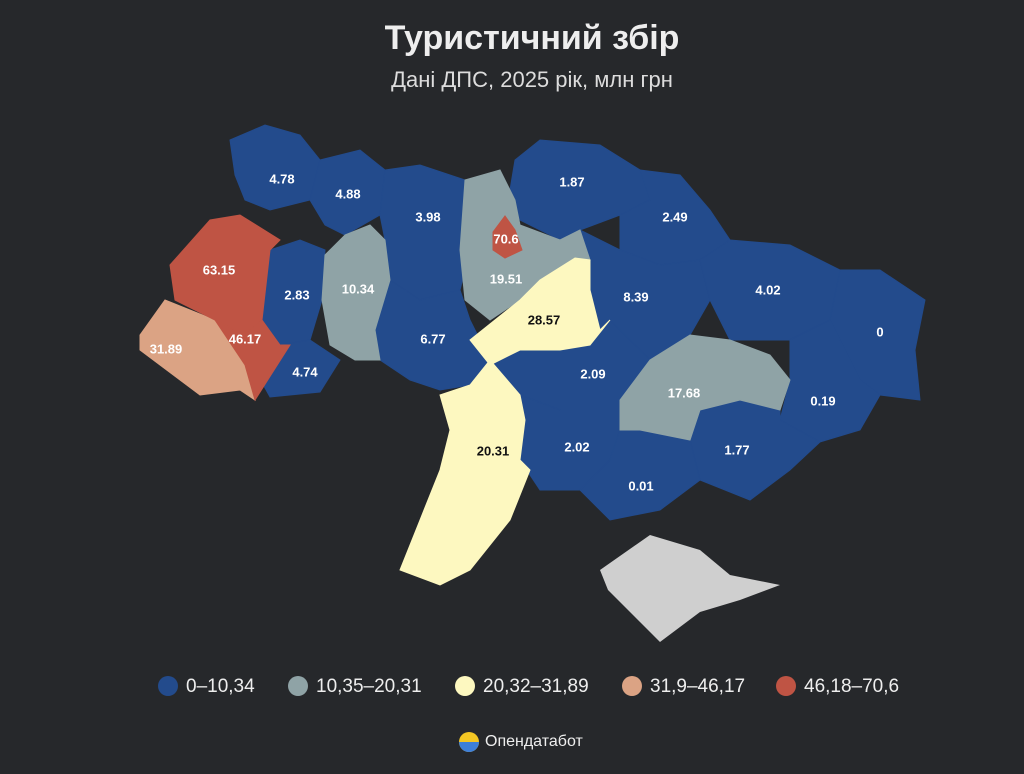 The width and height of the screenshot is (1024, 774). What do you see at coordinates (532, 38) in the screenshot?
I see `title: Туристичний збір` at bounding box center [532, 38].